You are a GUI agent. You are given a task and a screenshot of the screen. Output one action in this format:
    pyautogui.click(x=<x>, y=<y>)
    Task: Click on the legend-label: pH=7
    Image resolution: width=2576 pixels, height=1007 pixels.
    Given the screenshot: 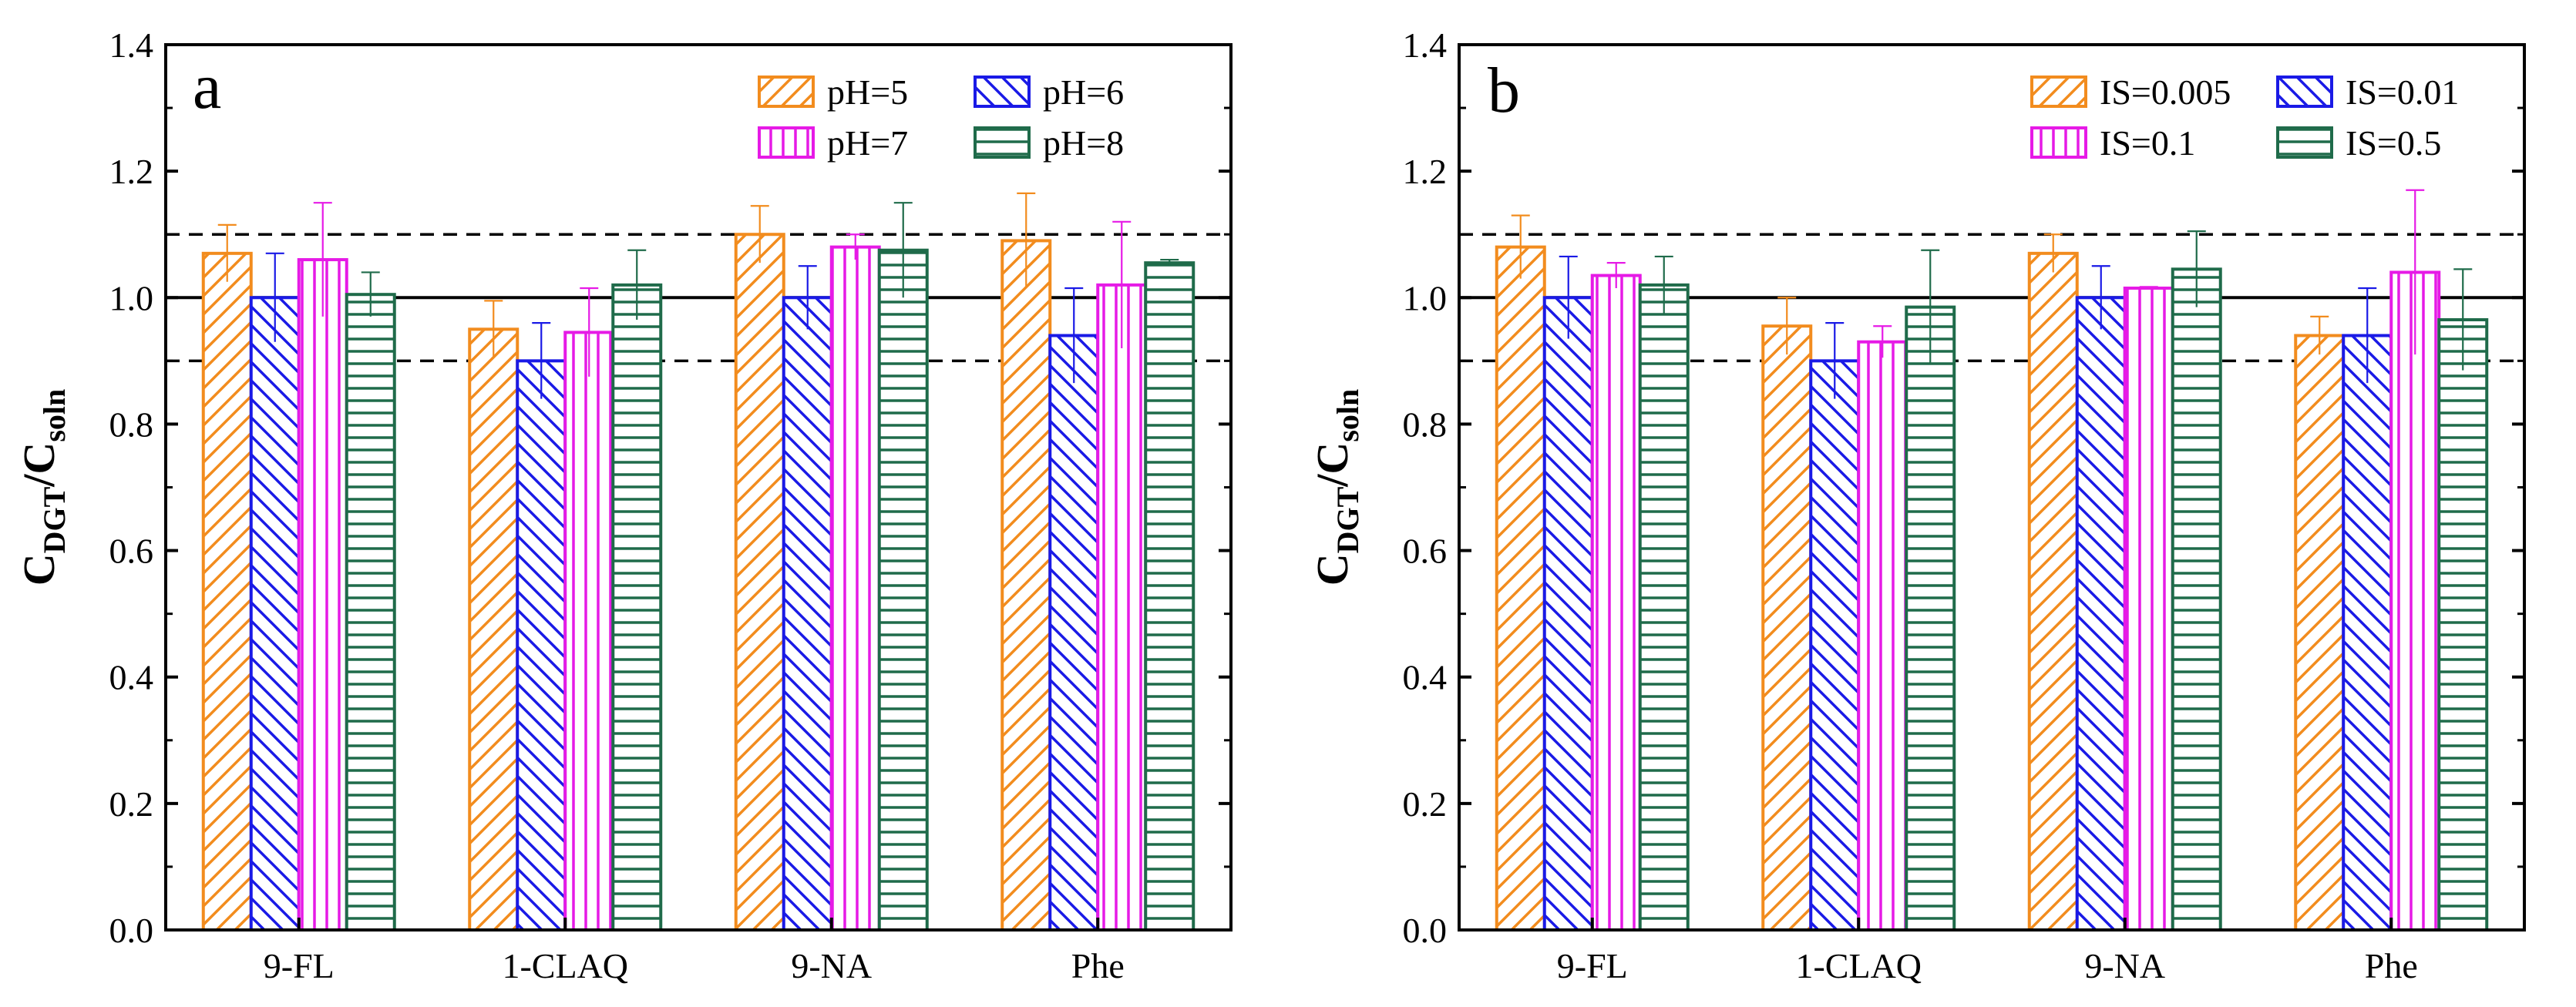 What is the action you would take?
    pyautogui.click(x=867, y=143)
    